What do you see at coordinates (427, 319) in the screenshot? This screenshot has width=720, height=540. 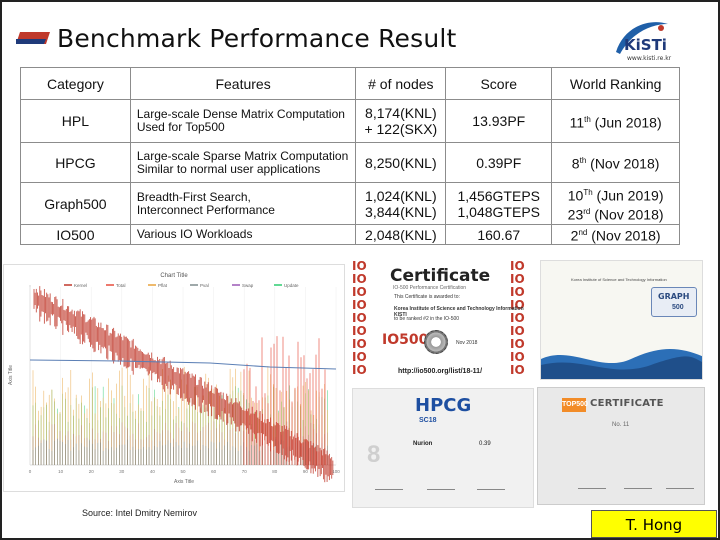 I see `io500-ranked-line: to be ranked #2 in the IO-500` at bounding box center [427, 319].